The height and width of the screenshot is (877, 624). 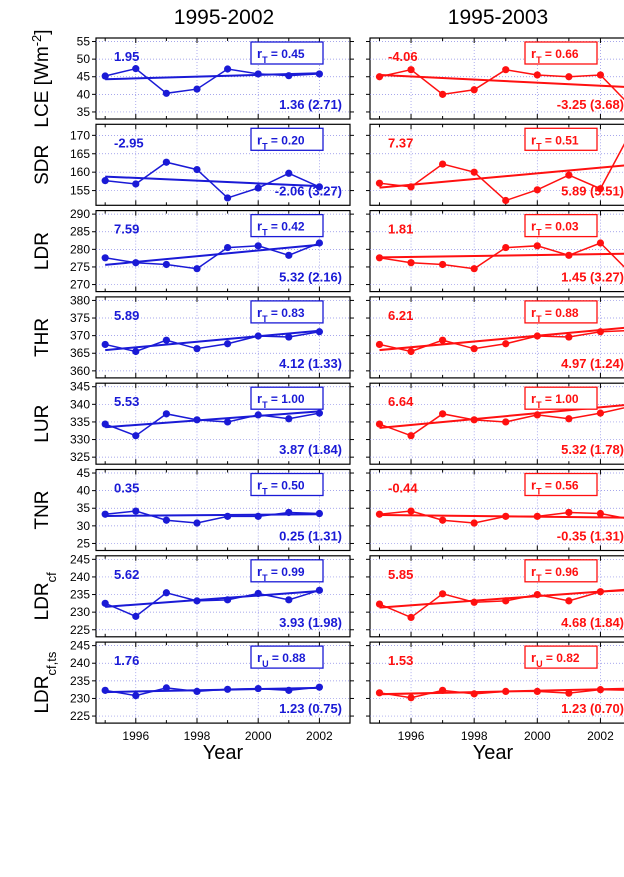 What do you see at coordinates (80, 457) in the screenshot?
I see `y-tick-label: 325` at bounding box center [80, 457].